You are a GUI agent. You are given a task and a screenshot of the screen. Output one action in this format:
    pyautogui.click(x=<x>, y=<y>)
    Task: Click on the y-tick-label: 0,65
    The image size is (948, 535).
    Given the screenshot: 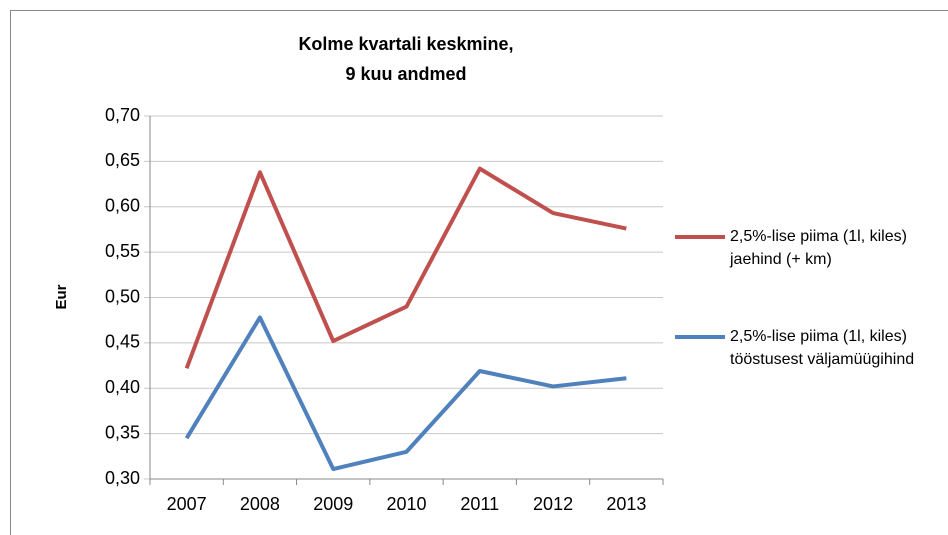 What is the action you would take?
    pyautogui.click(x=122, y=160)
    